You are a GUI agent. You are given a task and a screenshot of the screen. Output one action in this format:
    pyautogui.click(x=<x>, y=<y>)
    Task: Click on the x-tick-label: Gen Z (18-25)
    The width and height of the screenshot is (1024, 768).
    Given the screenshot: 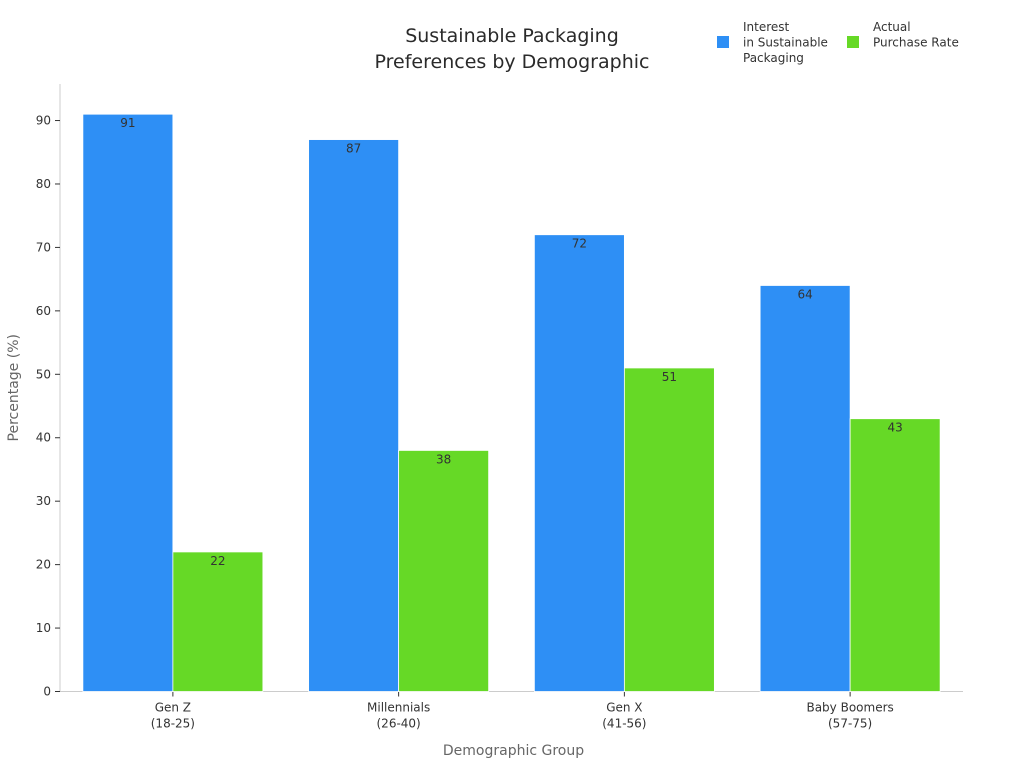 What is the action you would take?
    pyautogui.click(x=173, y=716)
    